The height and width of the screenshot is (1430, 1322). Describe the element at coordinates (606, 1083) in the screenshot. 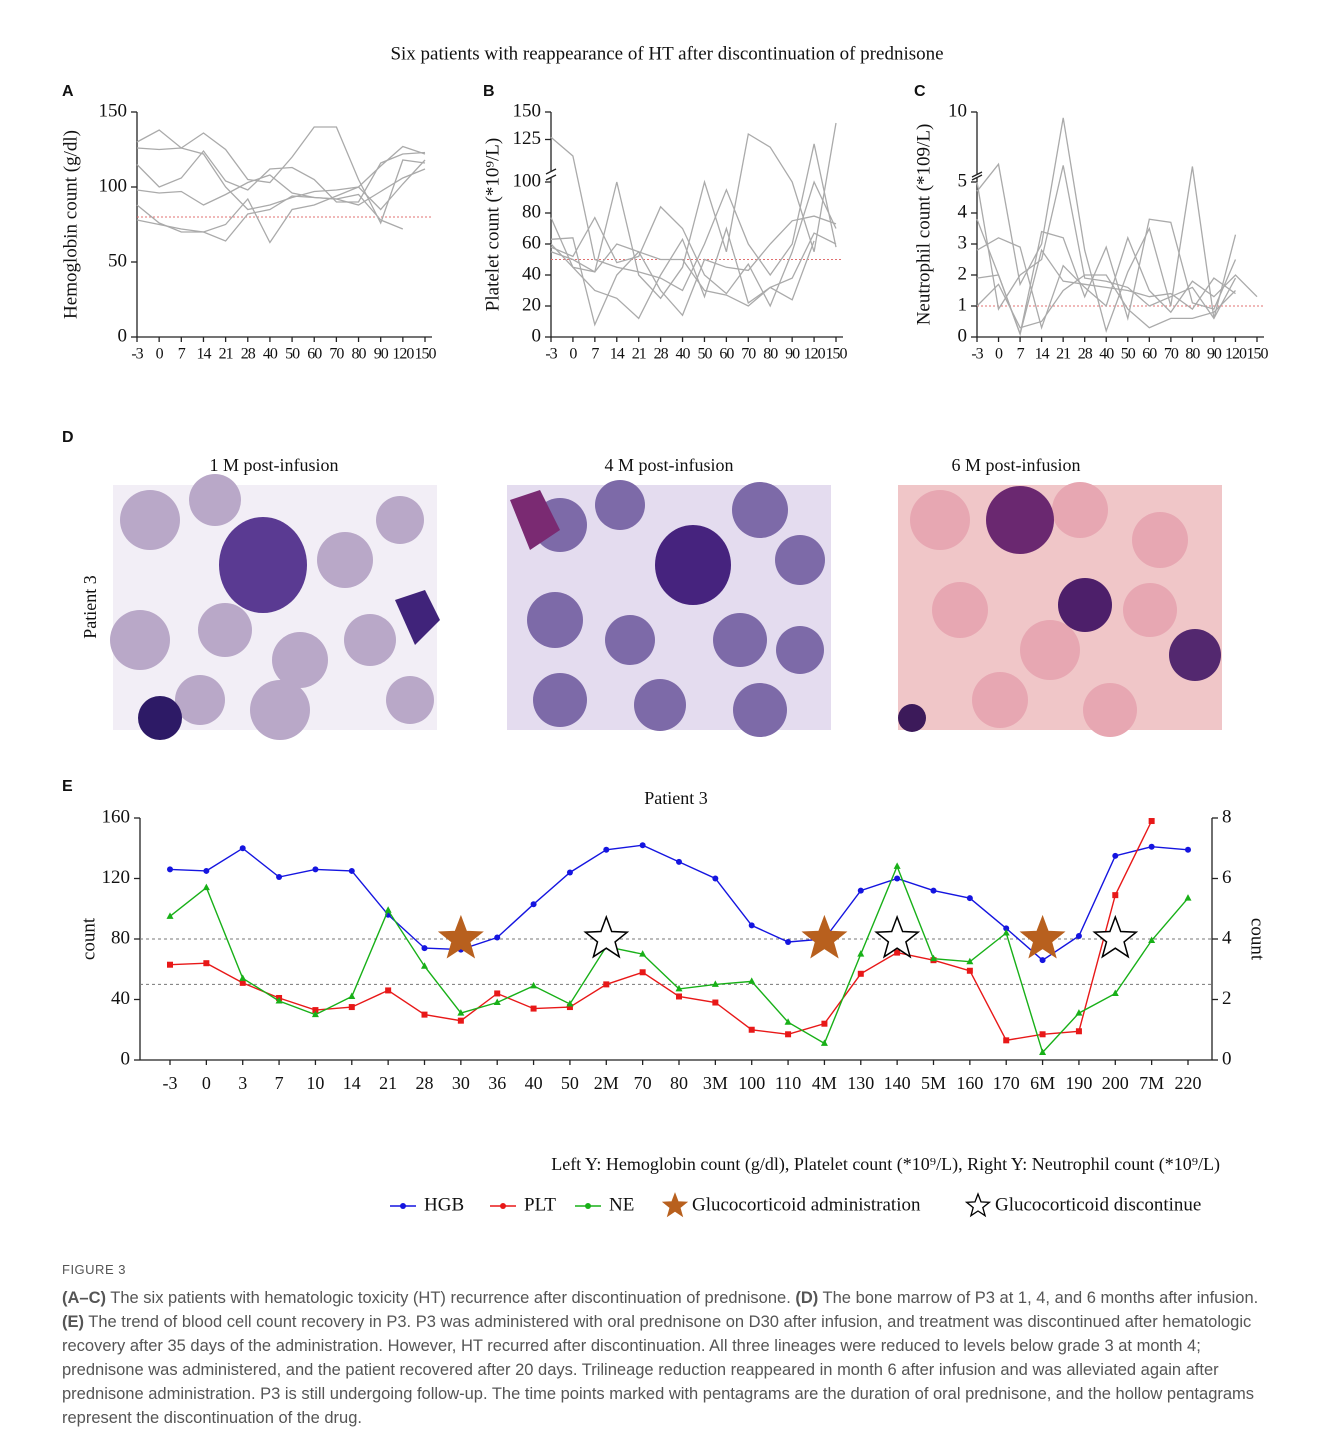

I see `x-tick-label: 2M` at that location.